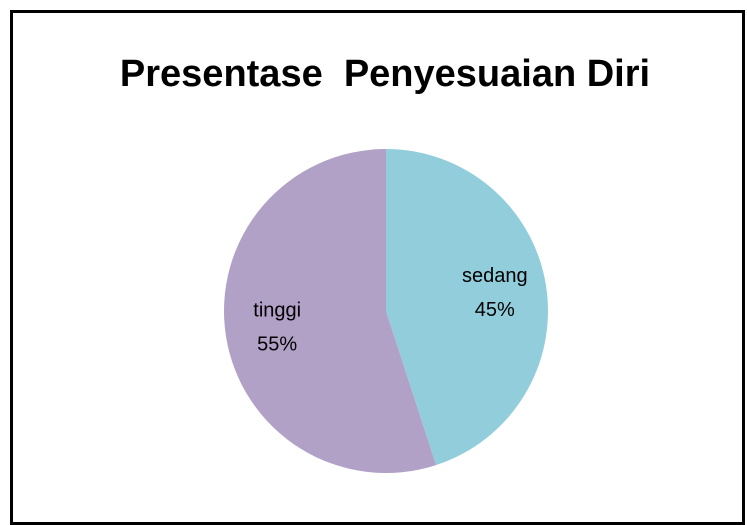  Describe the element at coordinates (385, 74) in the screenshot. I see `chart-title: Presentase Penyesuaian Diri` at that location.